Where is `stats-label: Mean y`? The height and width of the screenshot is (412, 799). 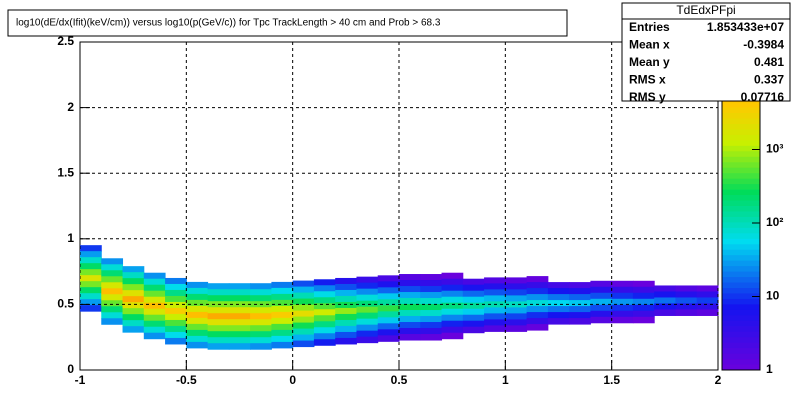
stats-label: Mean y is located at coordinates (649, 62).